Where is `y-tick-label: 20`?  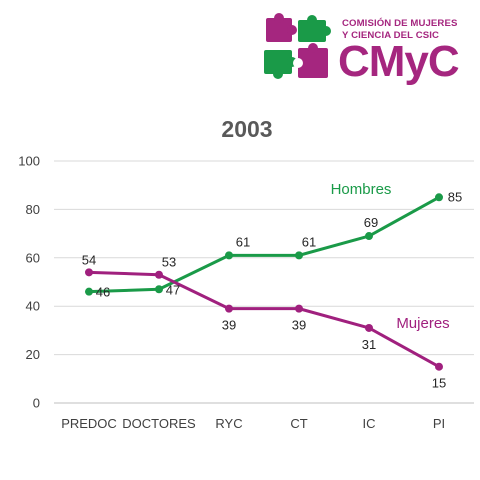 y-tick-label: 20 is located at coordinates (33, 354).